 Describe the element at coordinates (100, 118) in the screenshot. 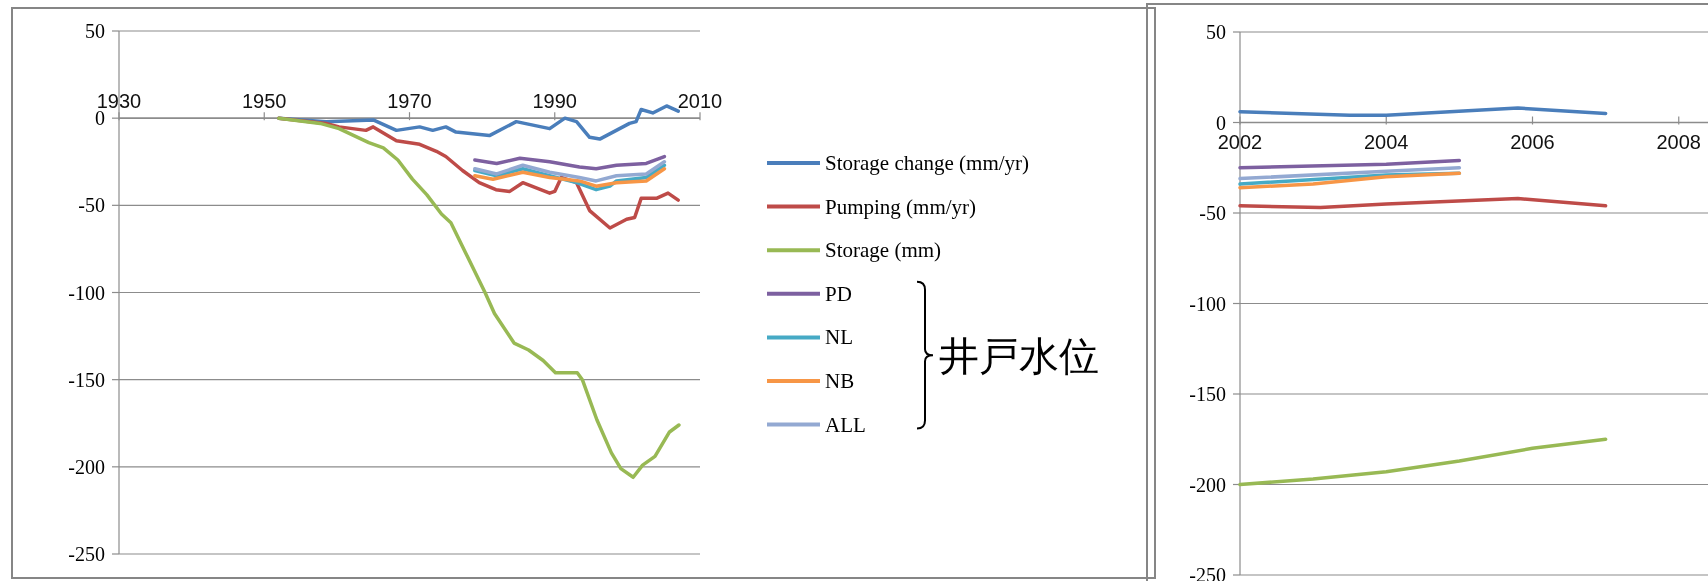

I see `y-tick-label: 0` at that location.